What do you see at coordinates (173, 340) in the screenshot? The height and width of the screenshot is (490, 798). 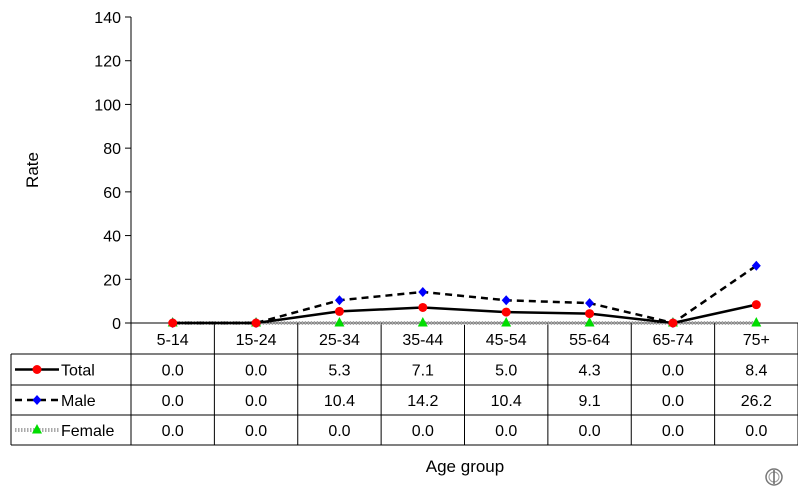 I see `x-tick-label: 5-14` at bounding box center [173, 340].